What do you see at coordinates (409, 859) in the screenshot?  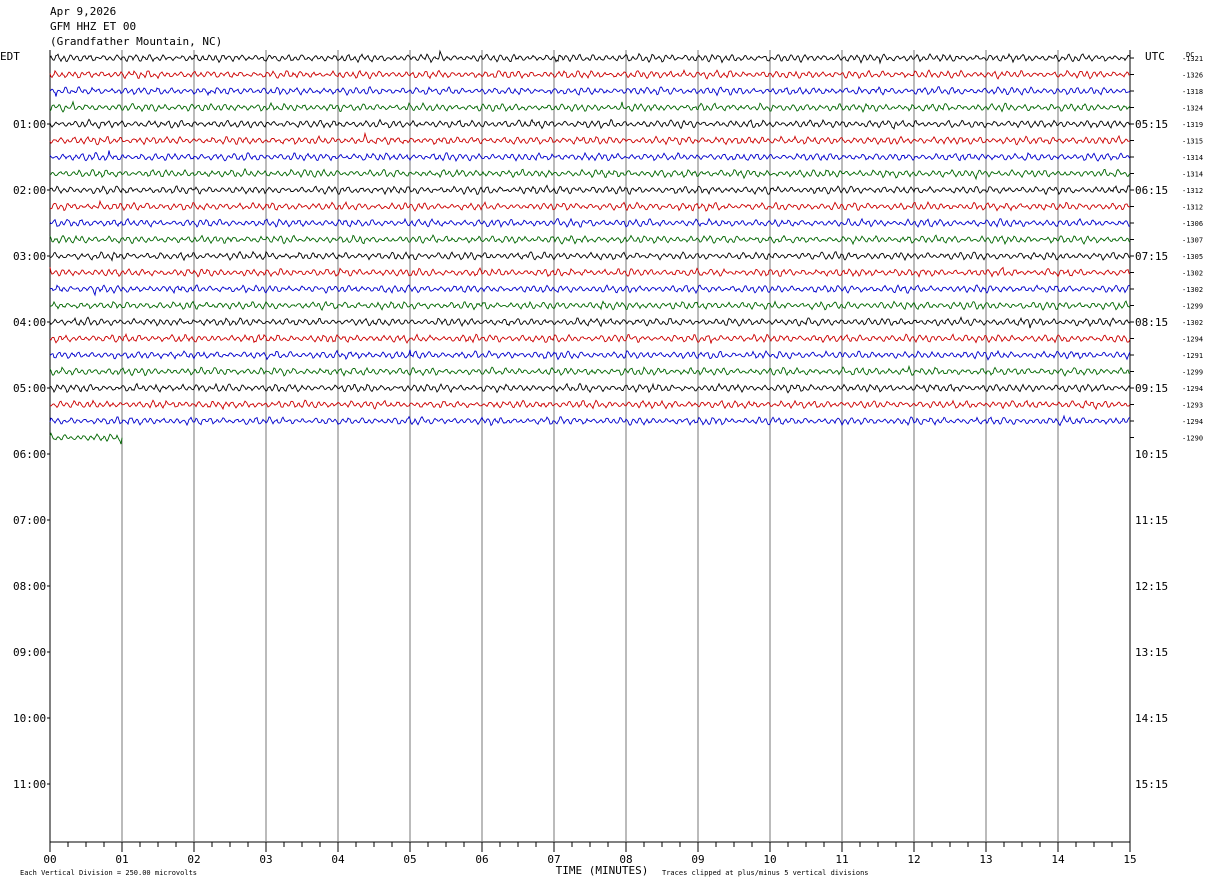 I see `x-tick-label: 05` at bounding box center [409, 859].